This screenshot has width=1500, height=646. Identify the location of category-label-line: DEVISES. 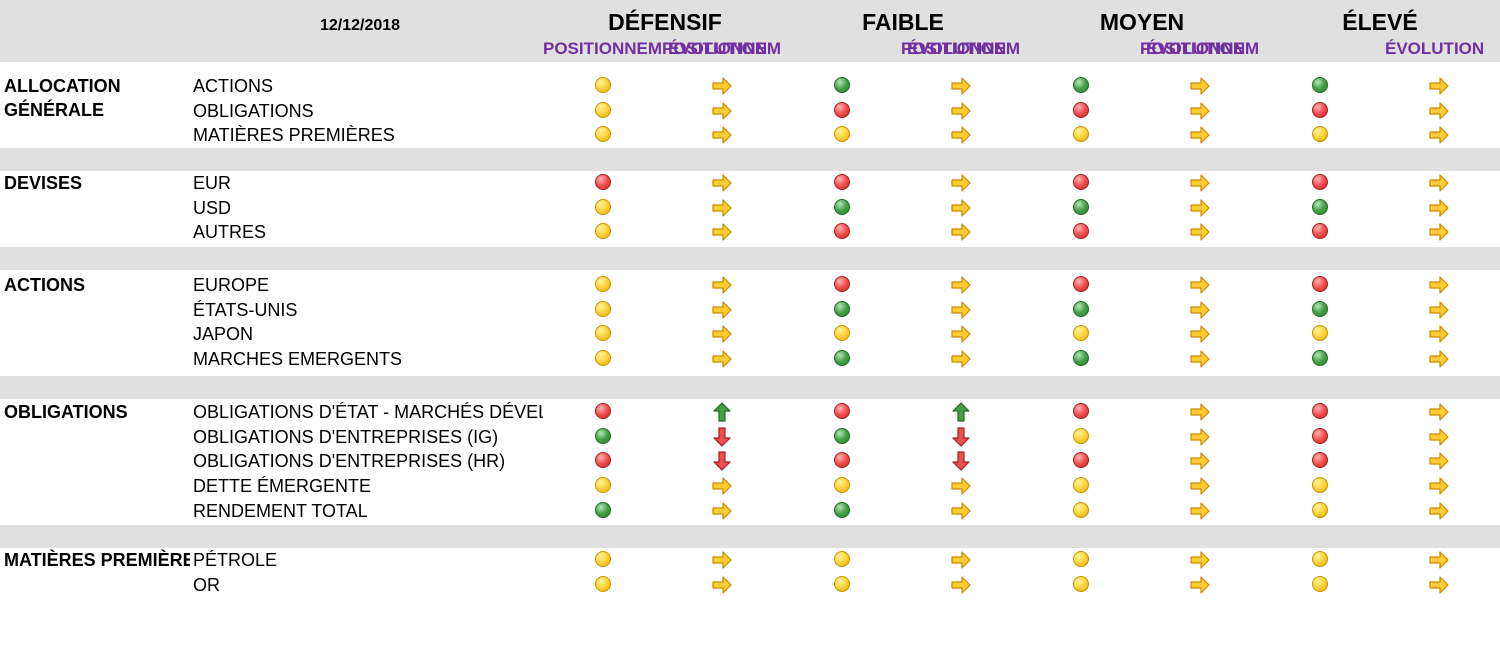
(43, 183).